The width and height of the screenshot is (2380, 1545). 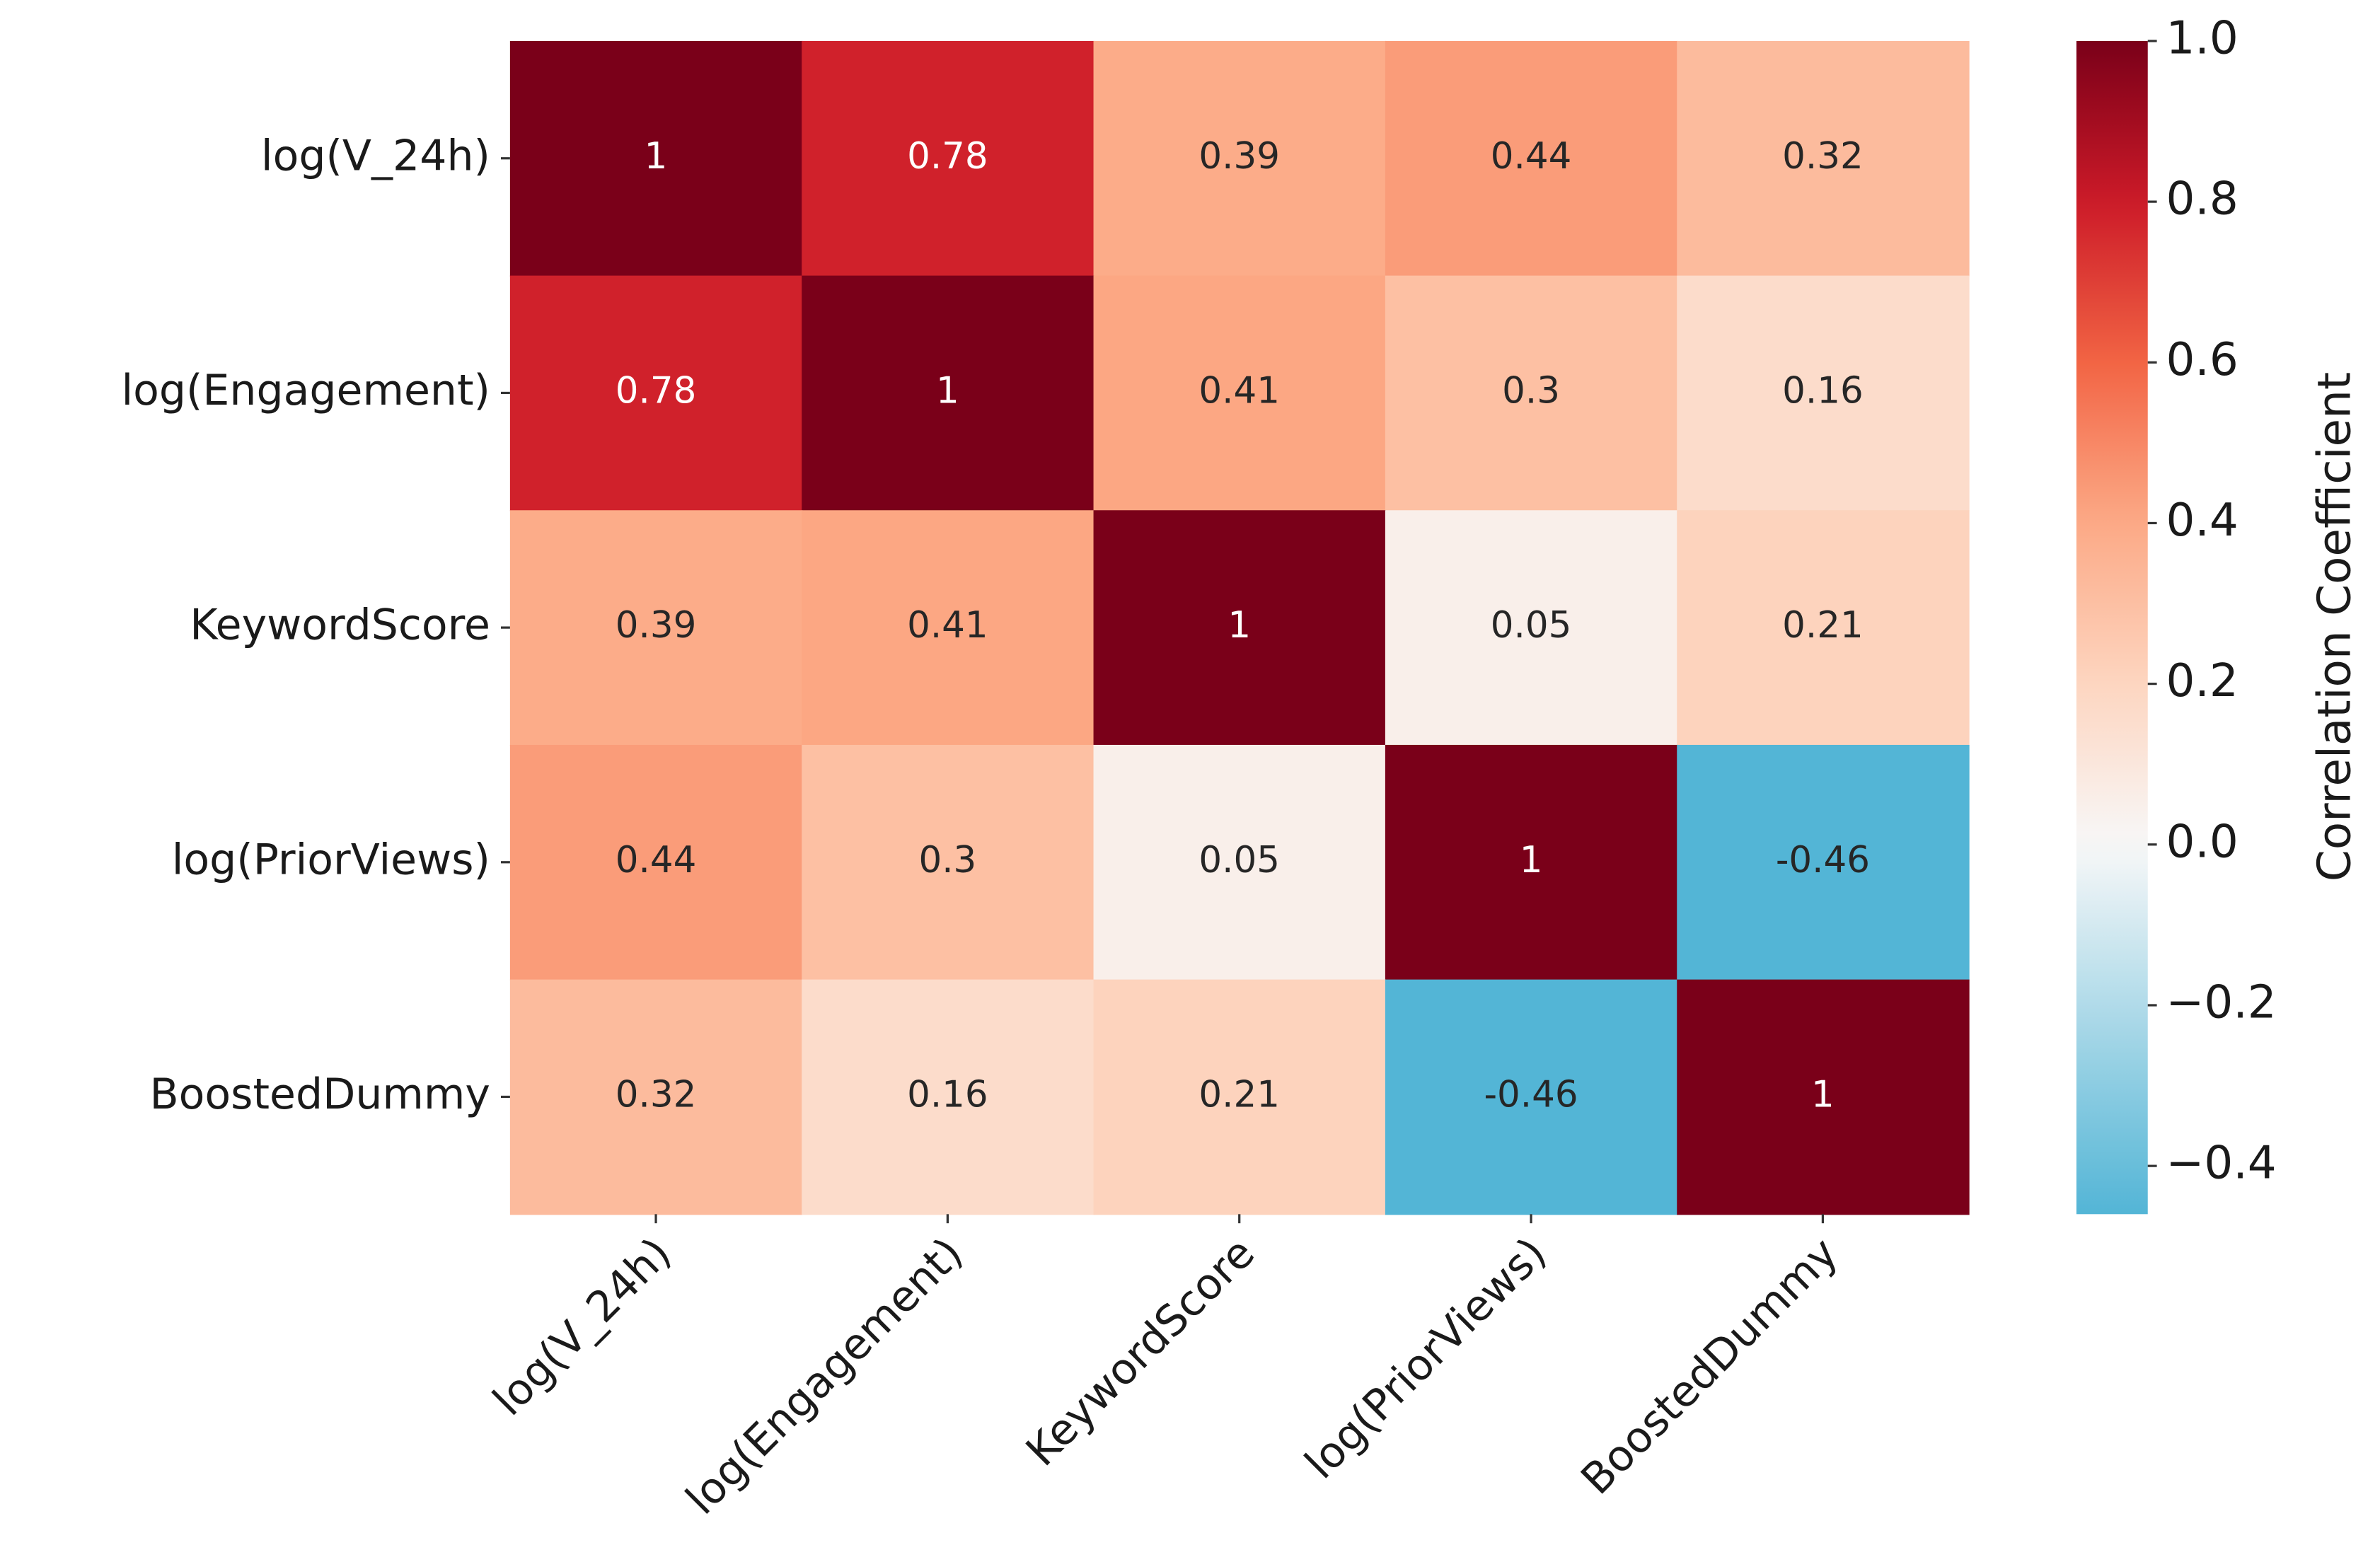 I want to click on colorbar-label: Correlation Coefficient, so click(x=2334, y=626).